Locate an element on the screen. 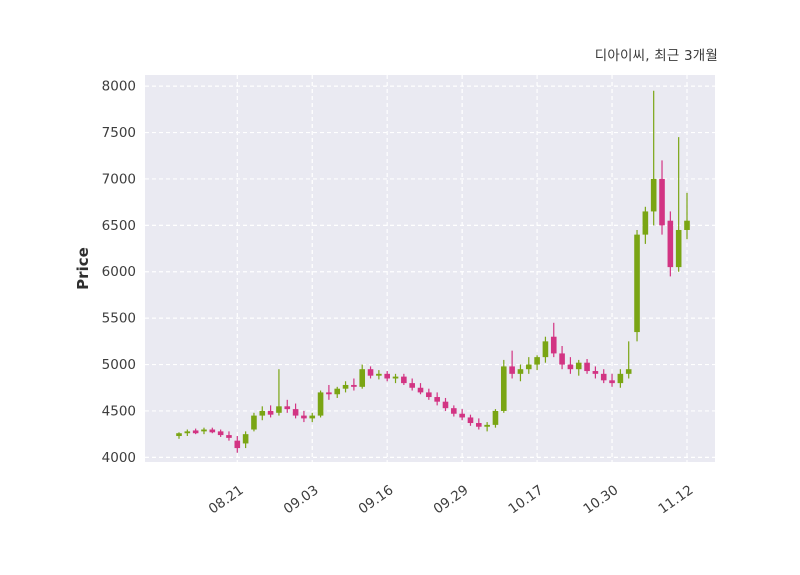 Image resolution: width=800 pixels, height=575 pixels. x-tick-label: 09.03 is located at coordinates (301, 499).